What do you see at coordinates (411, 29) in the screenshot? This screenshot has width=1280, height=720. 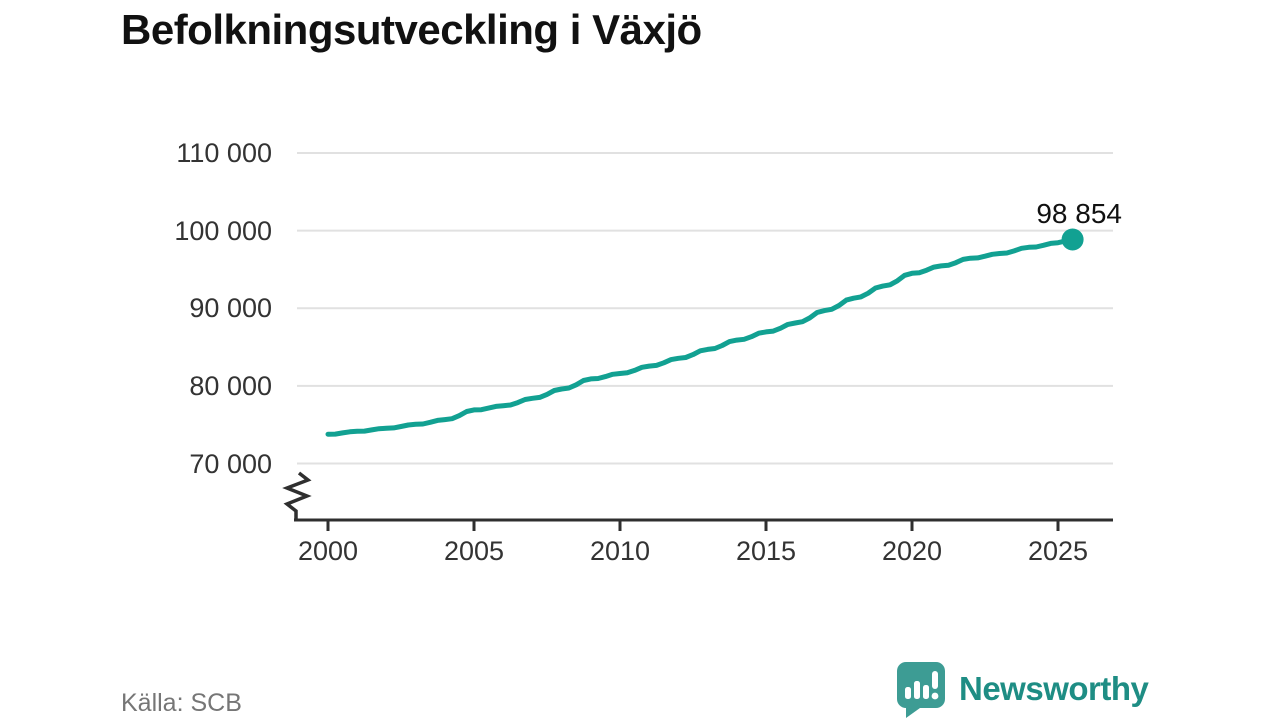 I see `page-title: Befolkningsutveckling i Växjö` at bounding box center [411, 29].